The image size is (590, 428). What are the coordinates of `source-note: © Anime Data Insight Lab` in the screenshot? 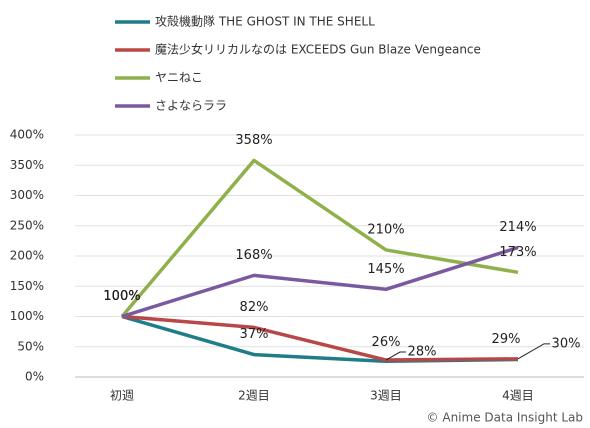 It's located at (505, 418).